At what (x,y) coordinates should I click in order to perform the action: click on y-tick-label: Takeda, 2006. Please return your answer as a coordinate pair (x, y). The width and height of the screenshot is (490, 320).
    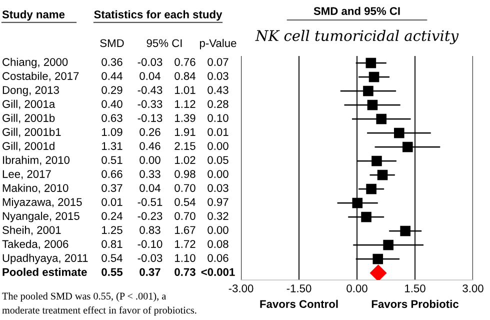
    Looking at the image, I should click on (35, 245).